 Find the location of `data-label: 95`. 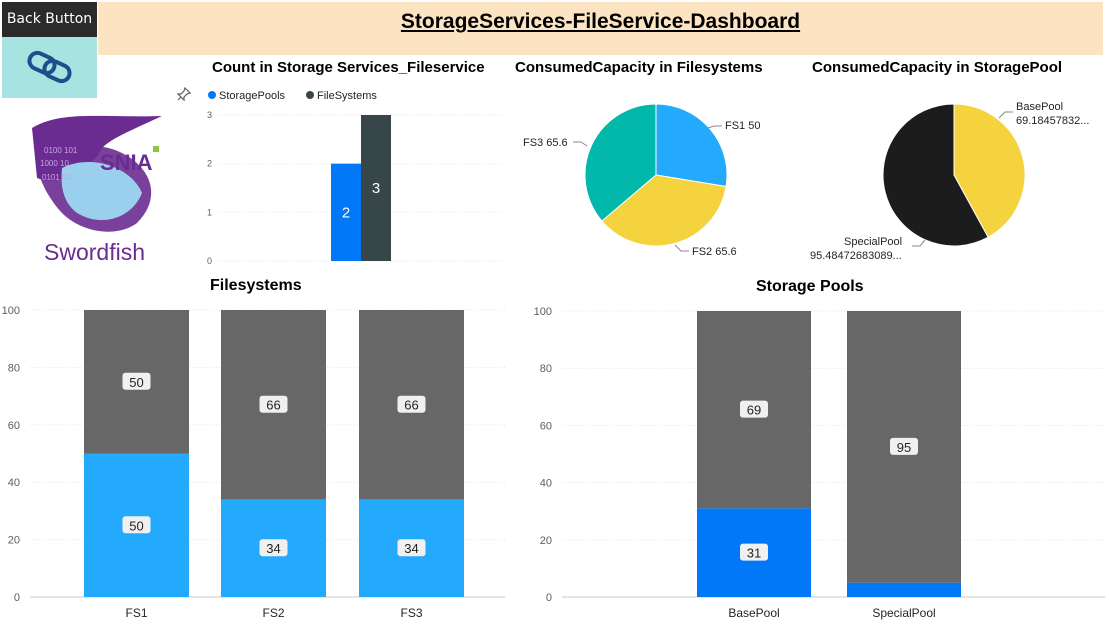

data-label: 95 is located at coordinates (904, 447).